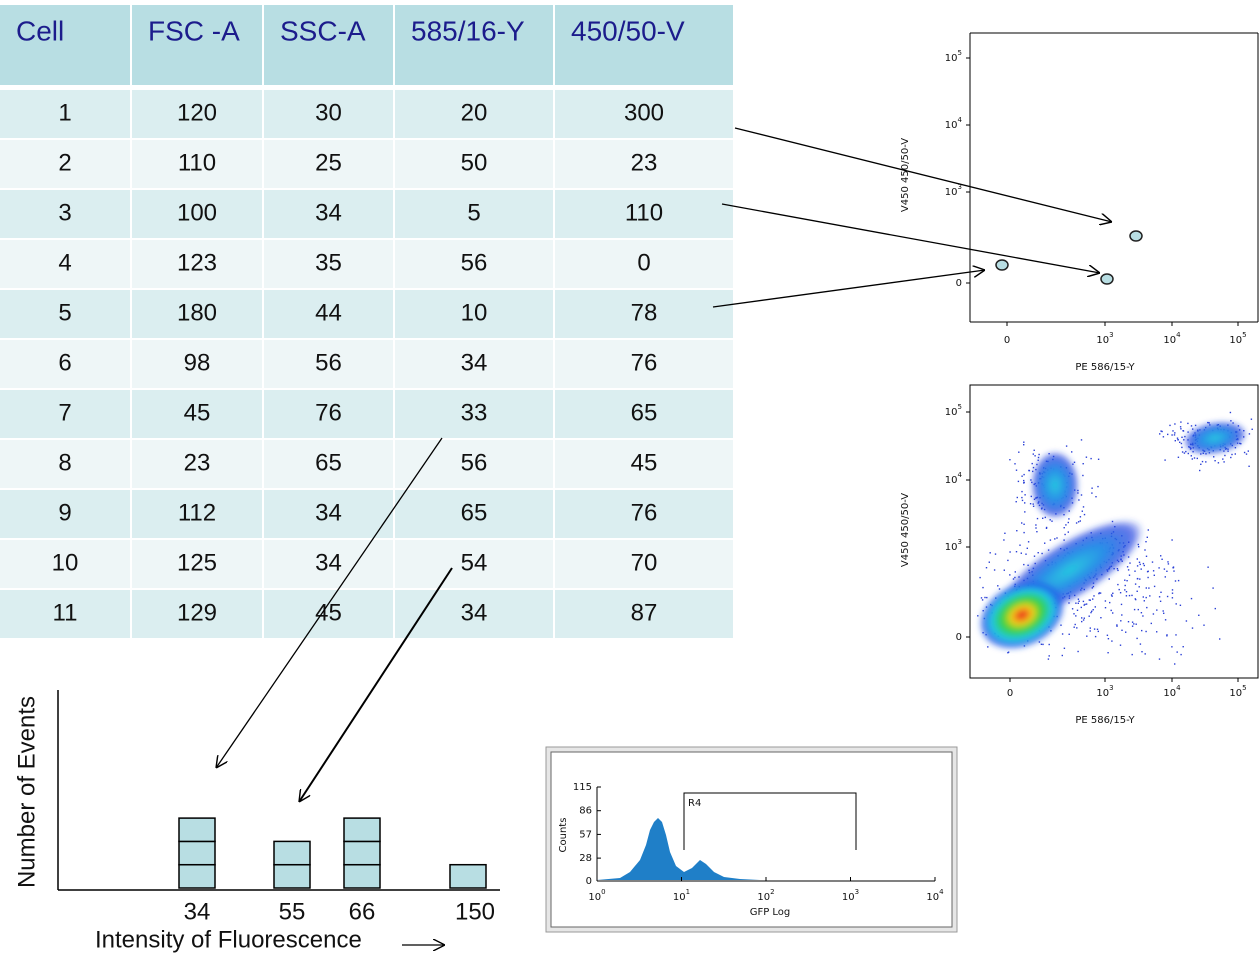 The width and height of the screenshot is (1260, 975). What do you see at coordinates (197, 830) in the screenshot?
I see `event-box` at bounding box center [197, 830].